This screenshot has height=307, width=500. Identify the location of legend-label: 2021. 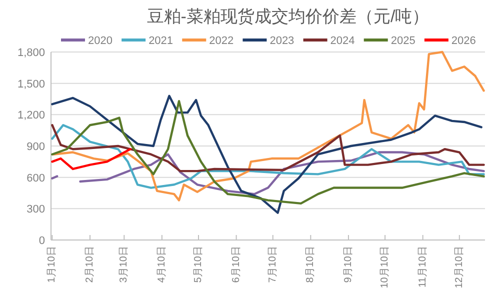
(161, 41).